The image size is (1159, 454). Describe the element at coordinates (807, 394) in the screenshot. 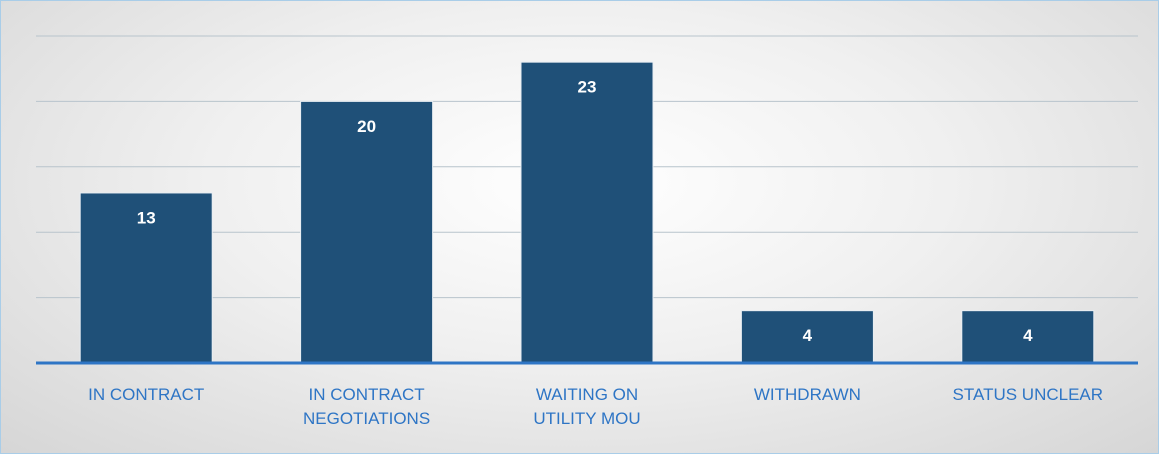

I see `x-tick-label: WITHDRAWN` at that location.